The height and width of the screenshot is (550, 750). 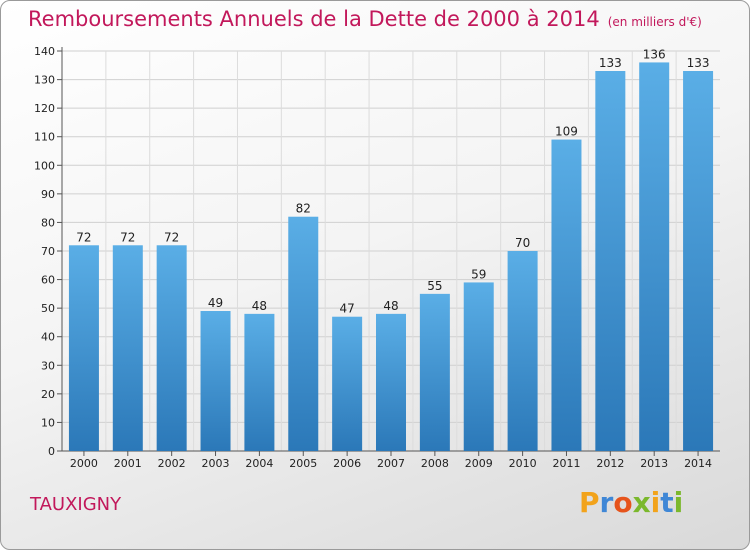 What do you see at coordinates (698, 463) in the screenshot?
I see `x-tick-label: 2014` at bounding box center [698, 463].